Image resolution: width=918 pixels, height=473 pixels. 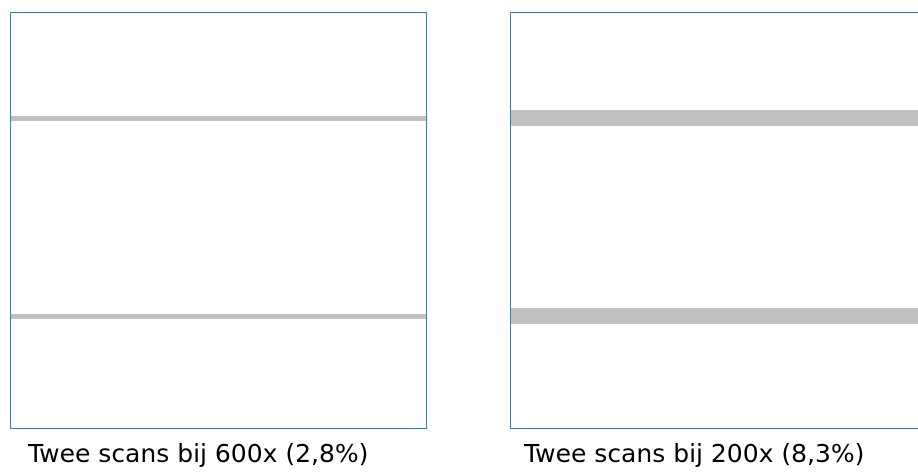 What do you see at coordinates (694, 453) in the screenshot?
I see `caption: Twee scans bij 200x (8,3%)` at bounding box center [694, 453].